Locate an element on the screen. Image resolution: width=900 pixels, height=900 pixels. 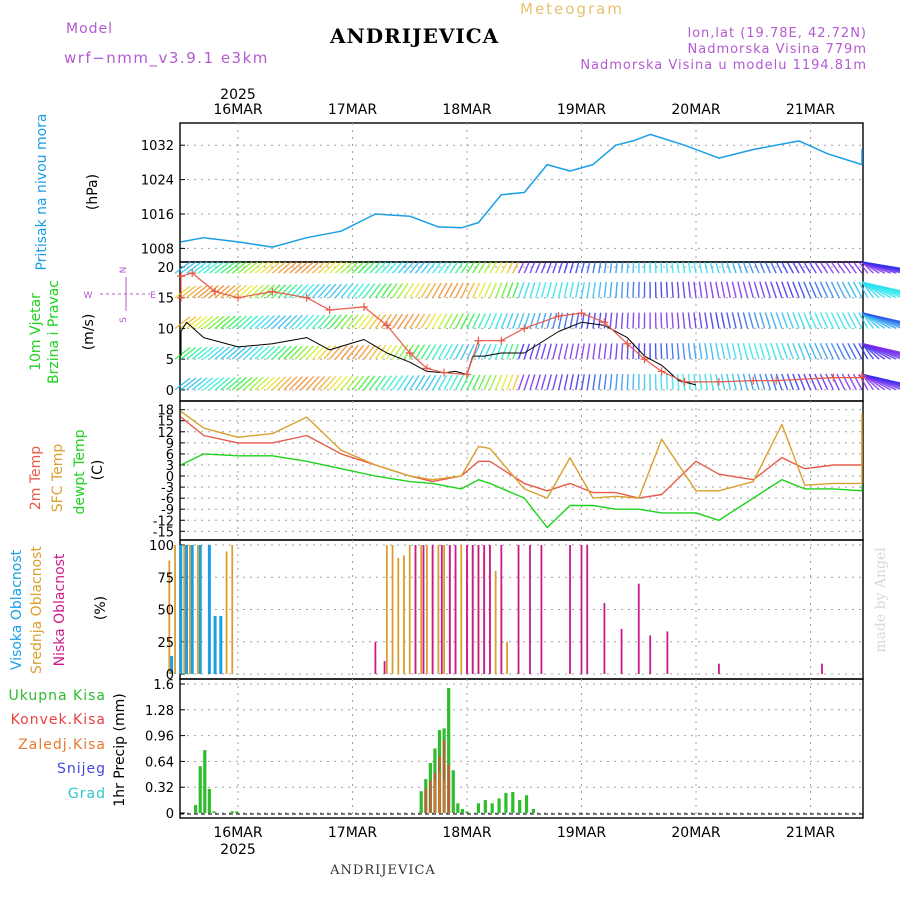
y-tick-label: -3 is located at coordinates (167, 488).